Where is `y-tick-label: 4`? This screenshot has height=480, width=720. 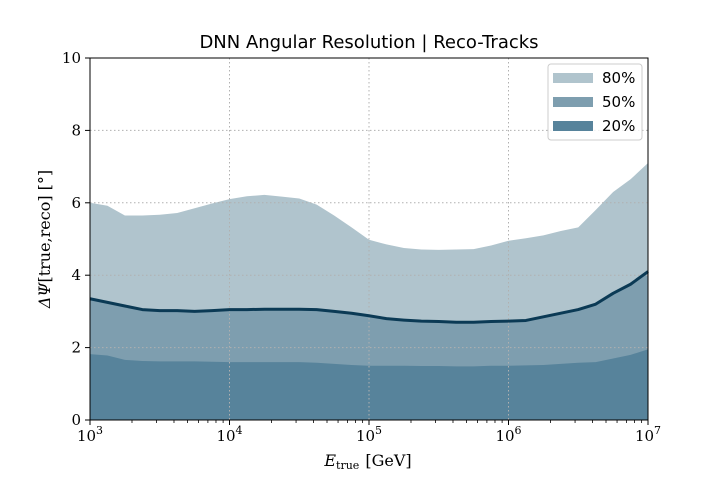 y-tick-label: 4 is located at coordinates (76, 275).